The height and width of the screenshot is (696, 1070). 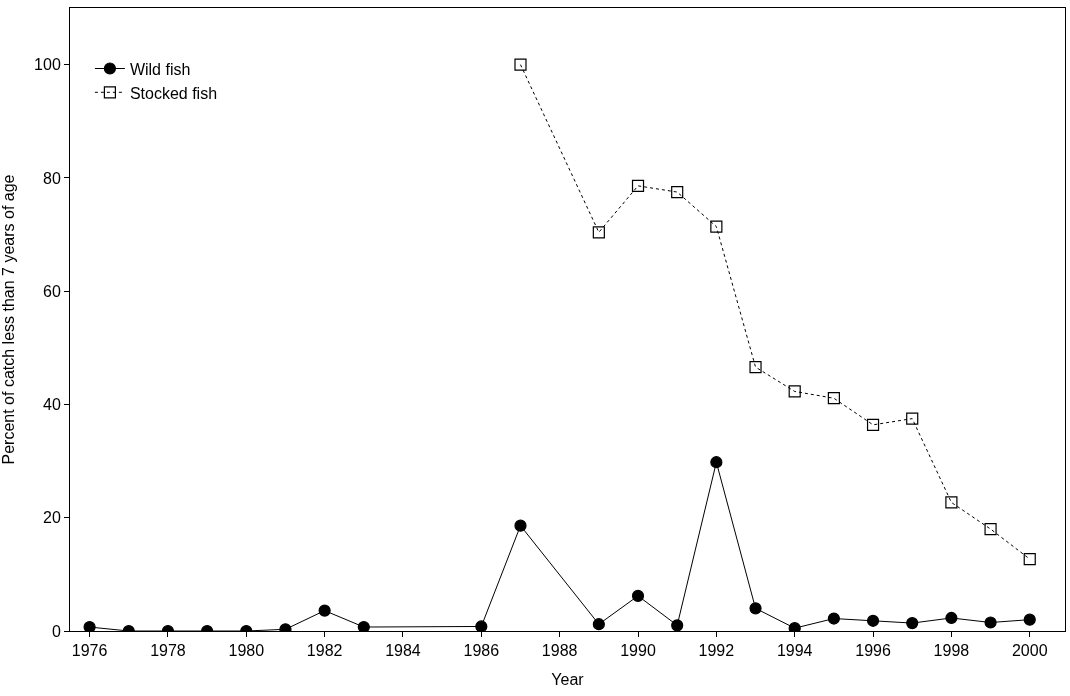 I want to click on y-tick-label: 100, so click(x=47, y=65).